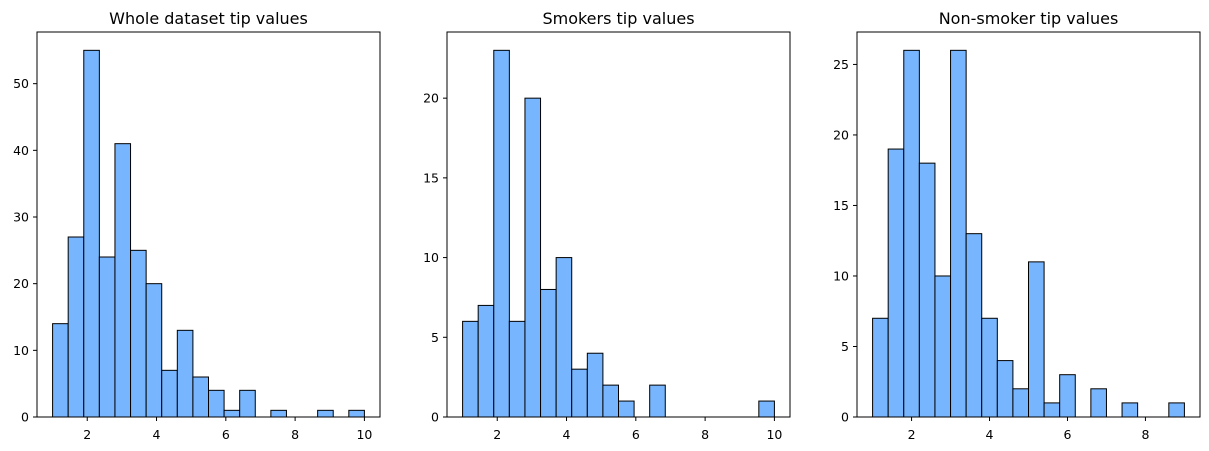 This screenshot has height=451, width=1209. Describe the element at coordinates (21, 83) in the screenshot. I see `y-tick-label: 50` at that location.